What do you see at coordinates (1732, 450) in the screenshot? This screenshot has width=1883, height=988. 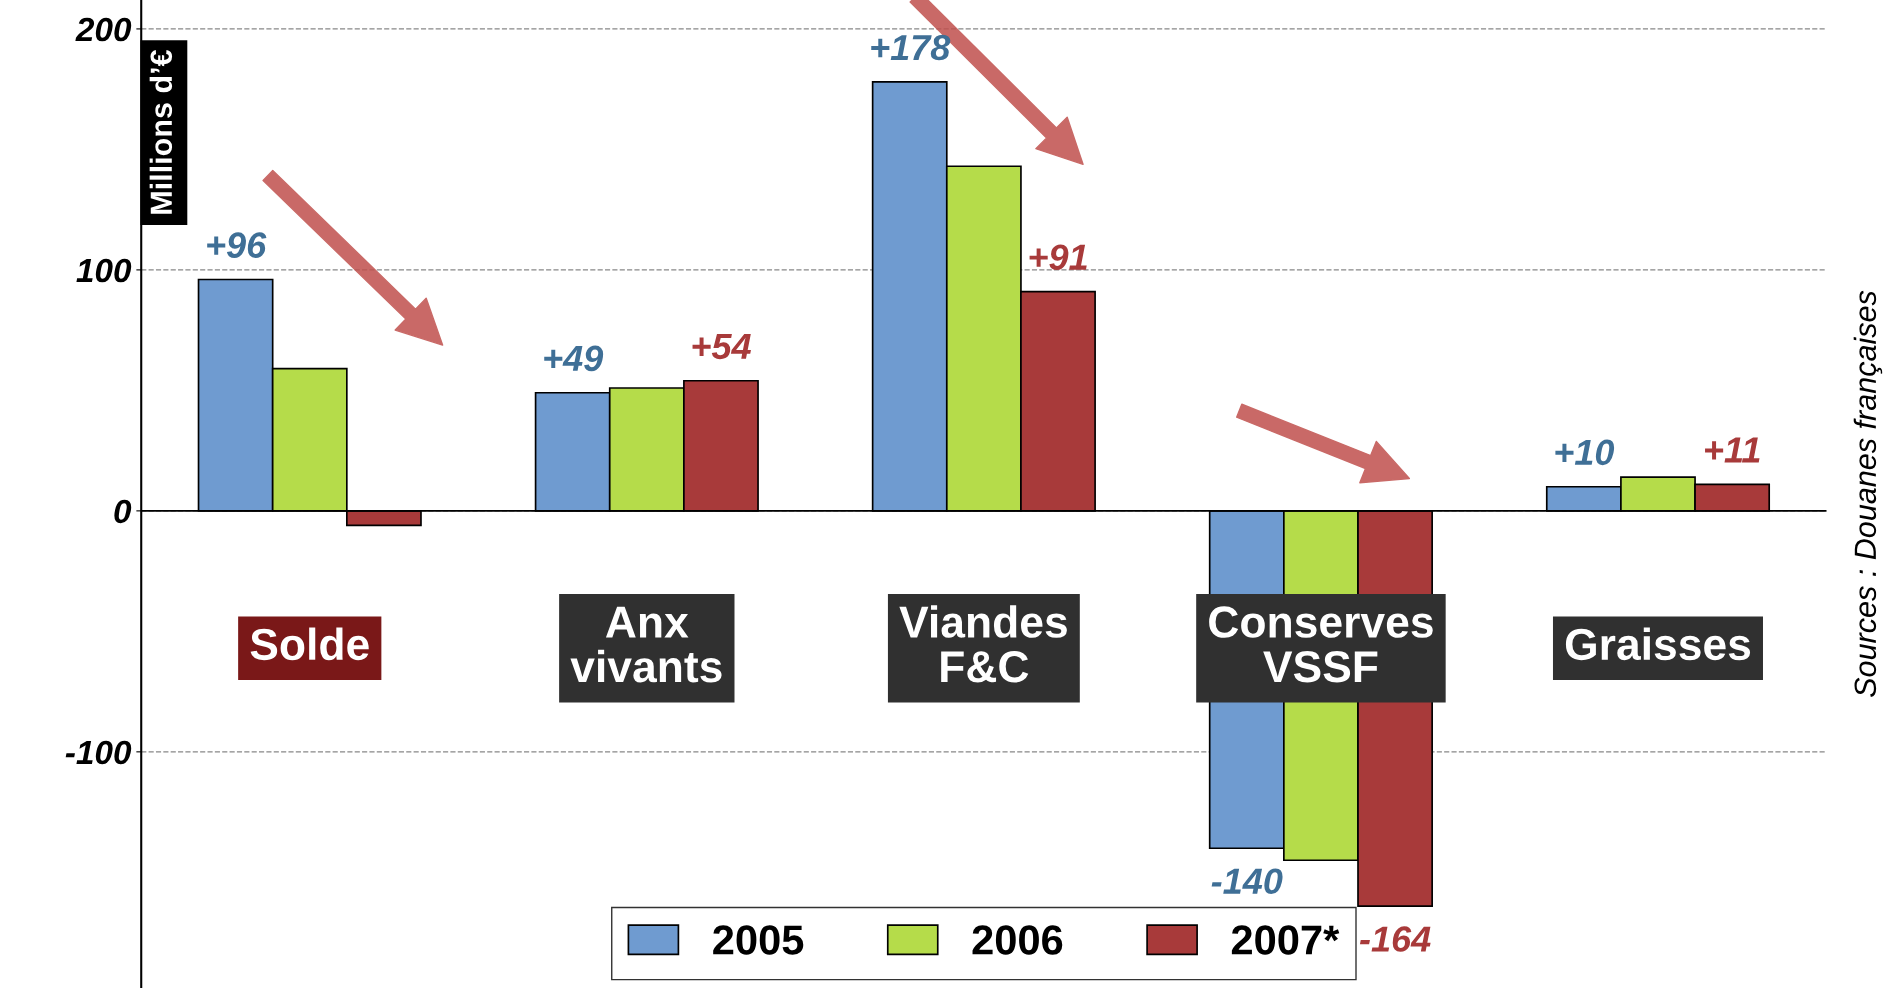 I see `data-label: +11` at bounding box center [1732, 450].